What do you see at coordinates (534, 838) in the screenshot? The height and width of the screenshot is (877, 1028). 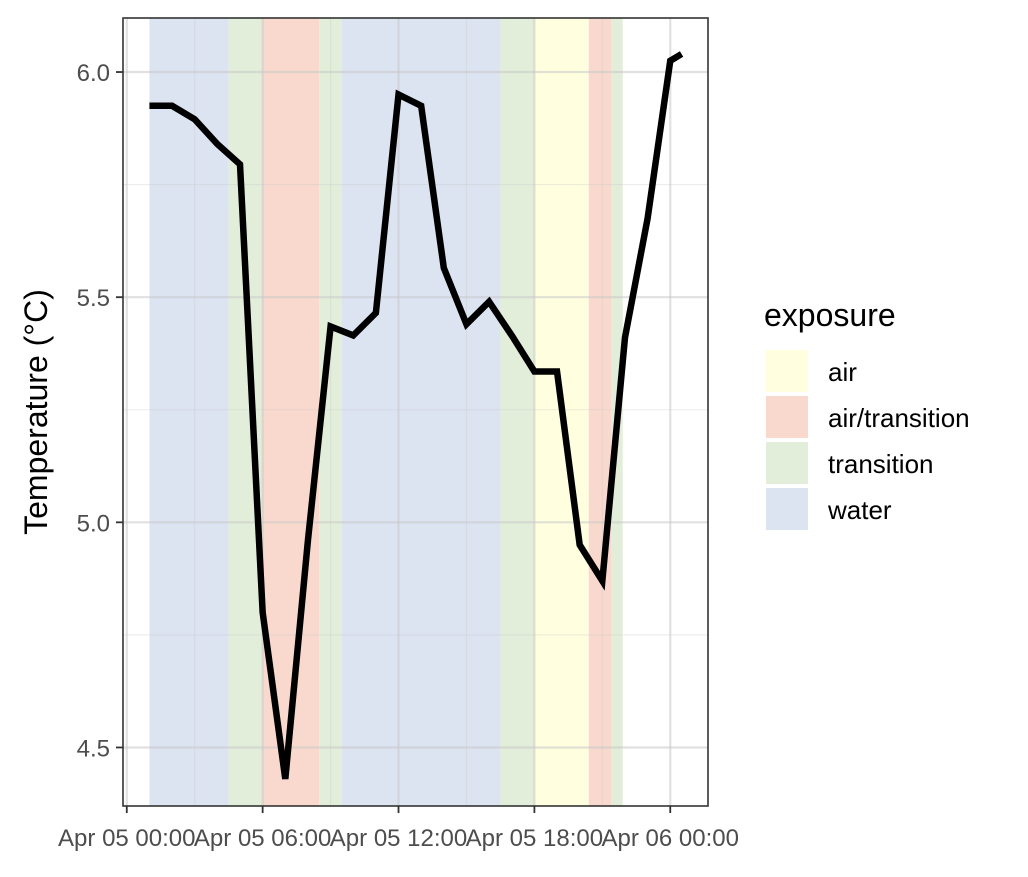 I see `x-tick-label: Apr 05 18:00` at bounding box center [534, 838].